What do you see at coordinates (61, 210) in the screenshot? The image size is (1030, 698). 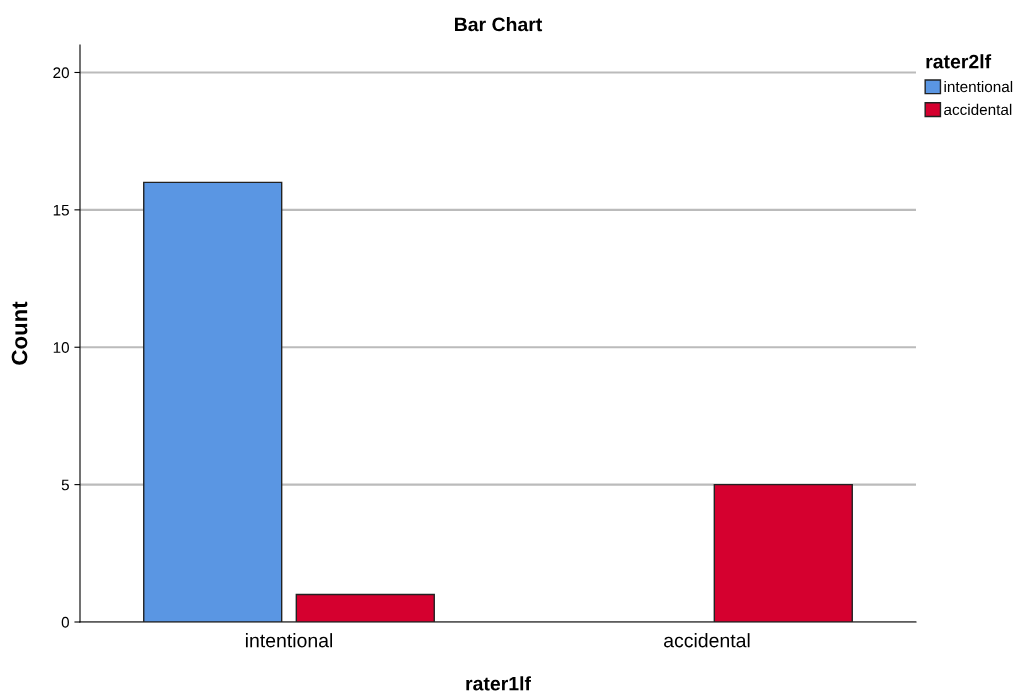 I see `y-tick-label: 15` at bounding box center [61, 210].